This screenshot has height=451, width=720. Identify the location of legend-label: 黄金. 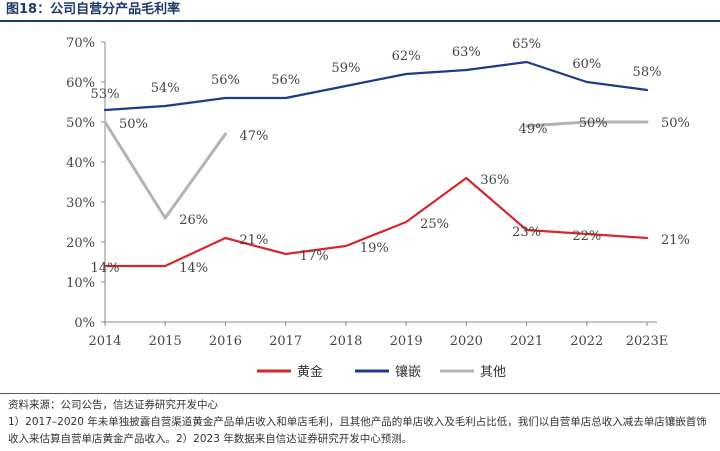
(310, 372).